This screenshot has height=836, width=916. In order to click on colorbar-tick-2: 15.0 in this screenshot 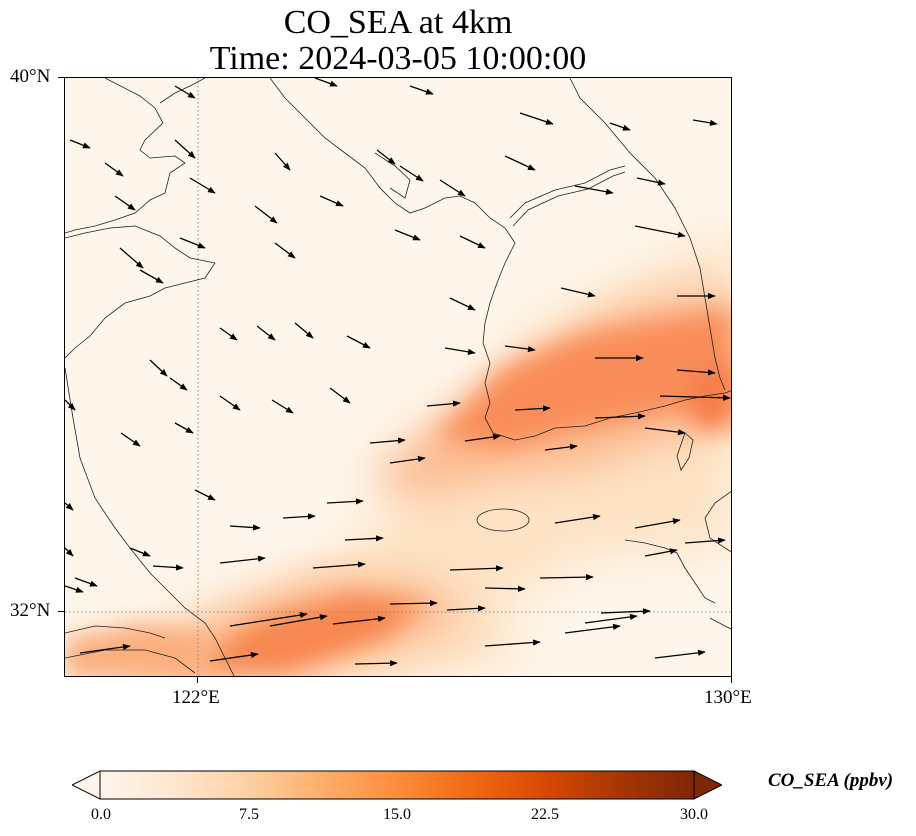, I will do `click(397, 814)`.